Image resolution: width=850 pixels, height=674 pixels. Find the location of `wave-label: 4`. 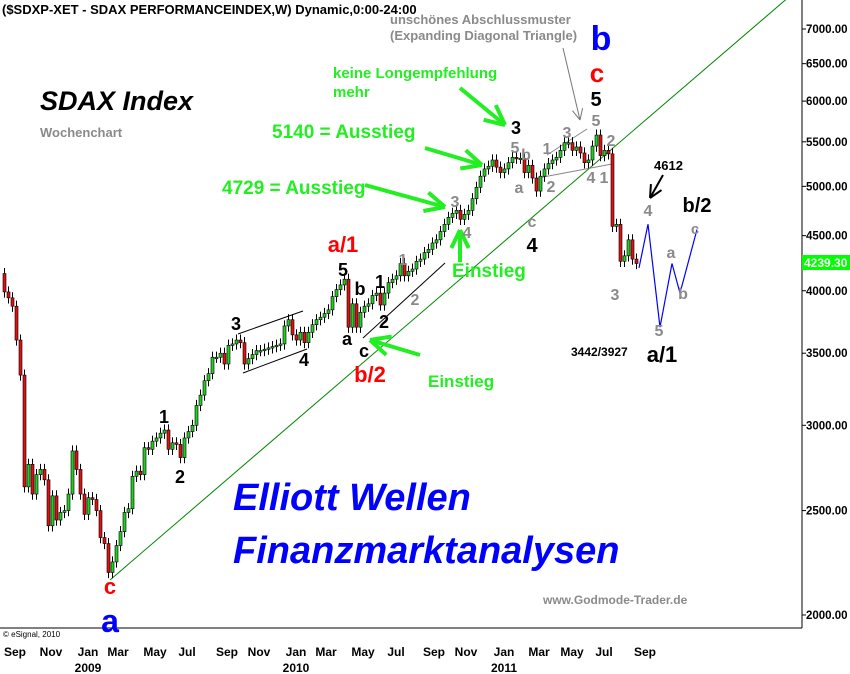

wave-label: 4 is located at coordinates (532, 246).